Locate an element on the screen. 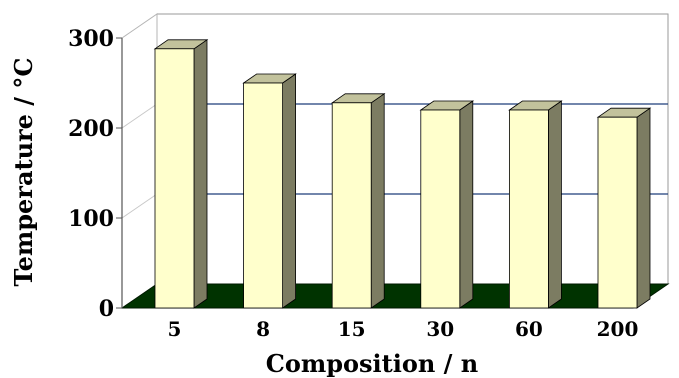 The height and width of the screenshot is (378, 679). side-wall is located at coordinates (139, 161).